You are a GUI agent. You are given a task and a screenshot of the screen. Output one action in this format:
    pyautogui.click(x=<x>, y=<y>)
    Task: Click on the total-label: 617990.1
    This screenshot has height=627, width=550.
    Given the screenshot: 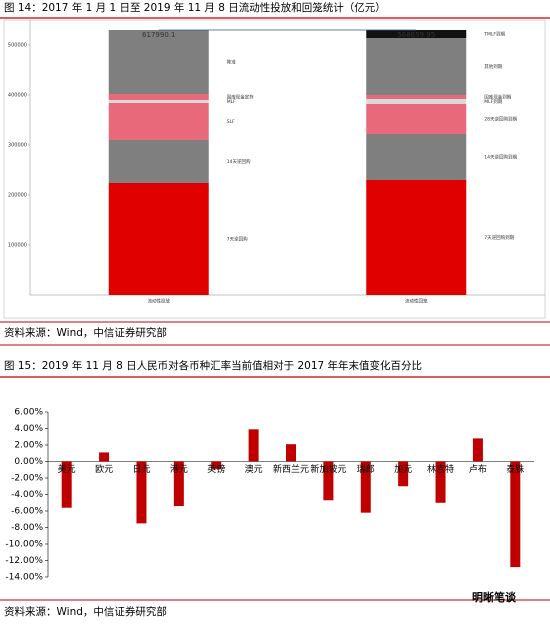 What is the action you would take?
    pyautogui.click(x=158, y=35)
    